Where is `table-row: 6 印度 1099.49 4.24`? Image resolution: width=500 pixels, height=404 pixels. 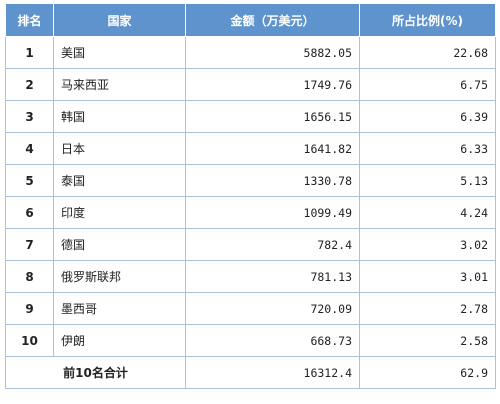
table-row: 6 印度 1099.49 4.24 is located at coordinates (250, 212).